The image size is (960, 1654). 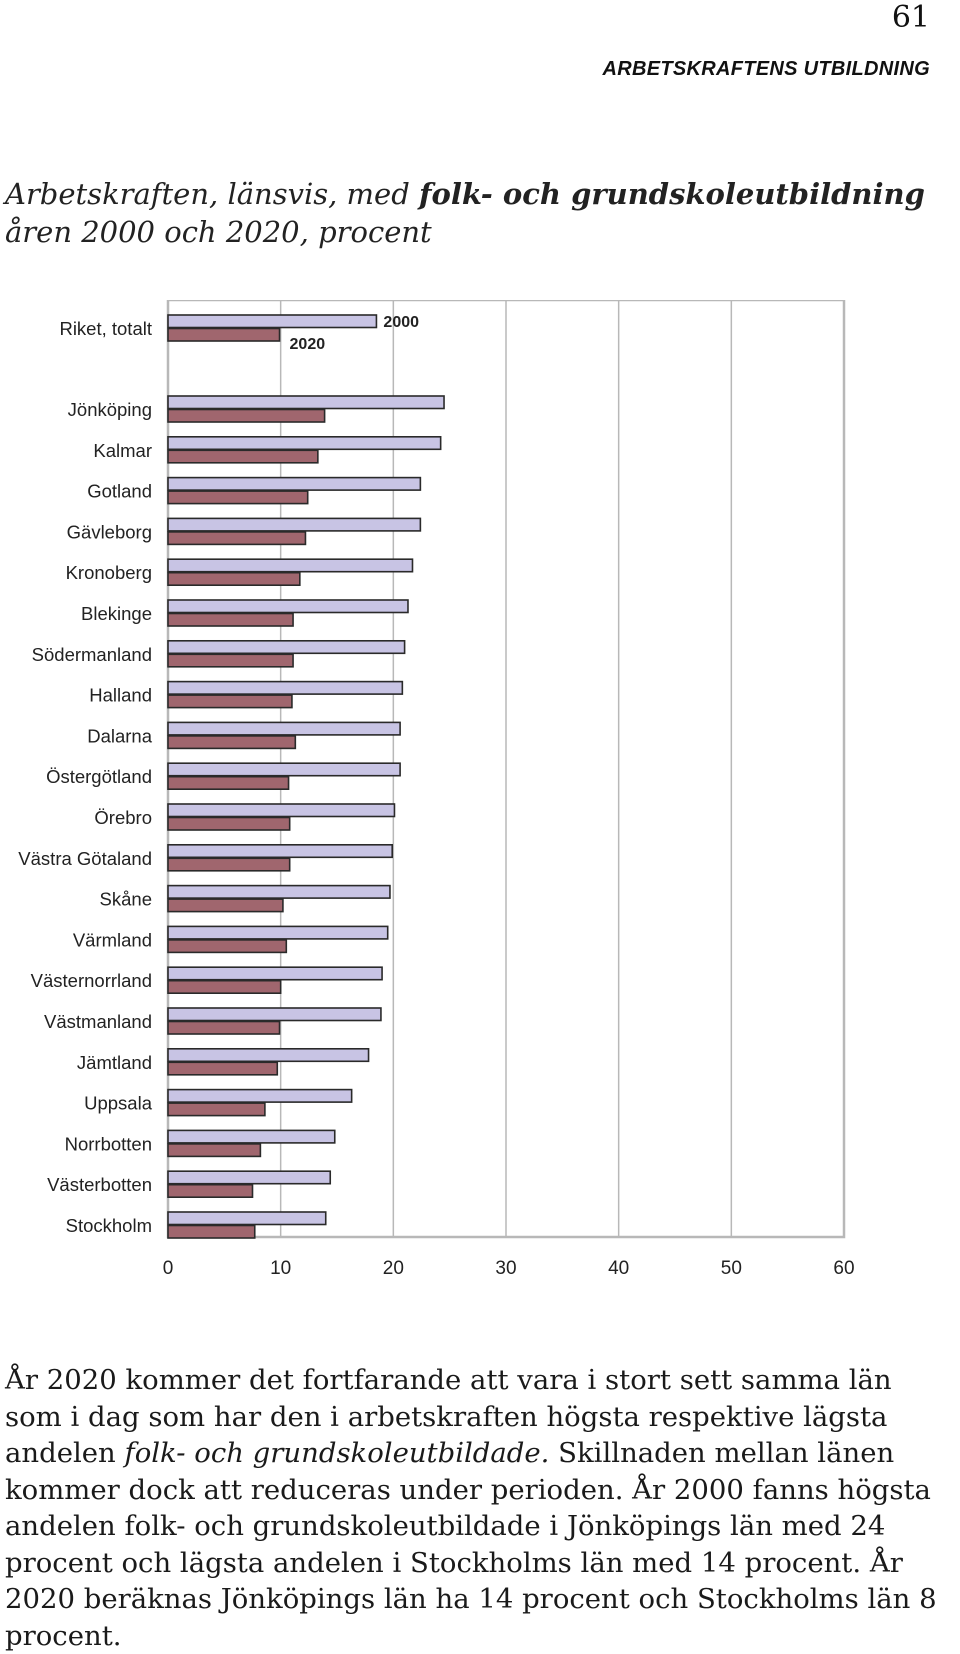 What do you see at coordinates (212, 194) in the screenshot?
I see `chart-title-part1: Arbetskraften, länsvis, med` at bounding box center [212, 194].